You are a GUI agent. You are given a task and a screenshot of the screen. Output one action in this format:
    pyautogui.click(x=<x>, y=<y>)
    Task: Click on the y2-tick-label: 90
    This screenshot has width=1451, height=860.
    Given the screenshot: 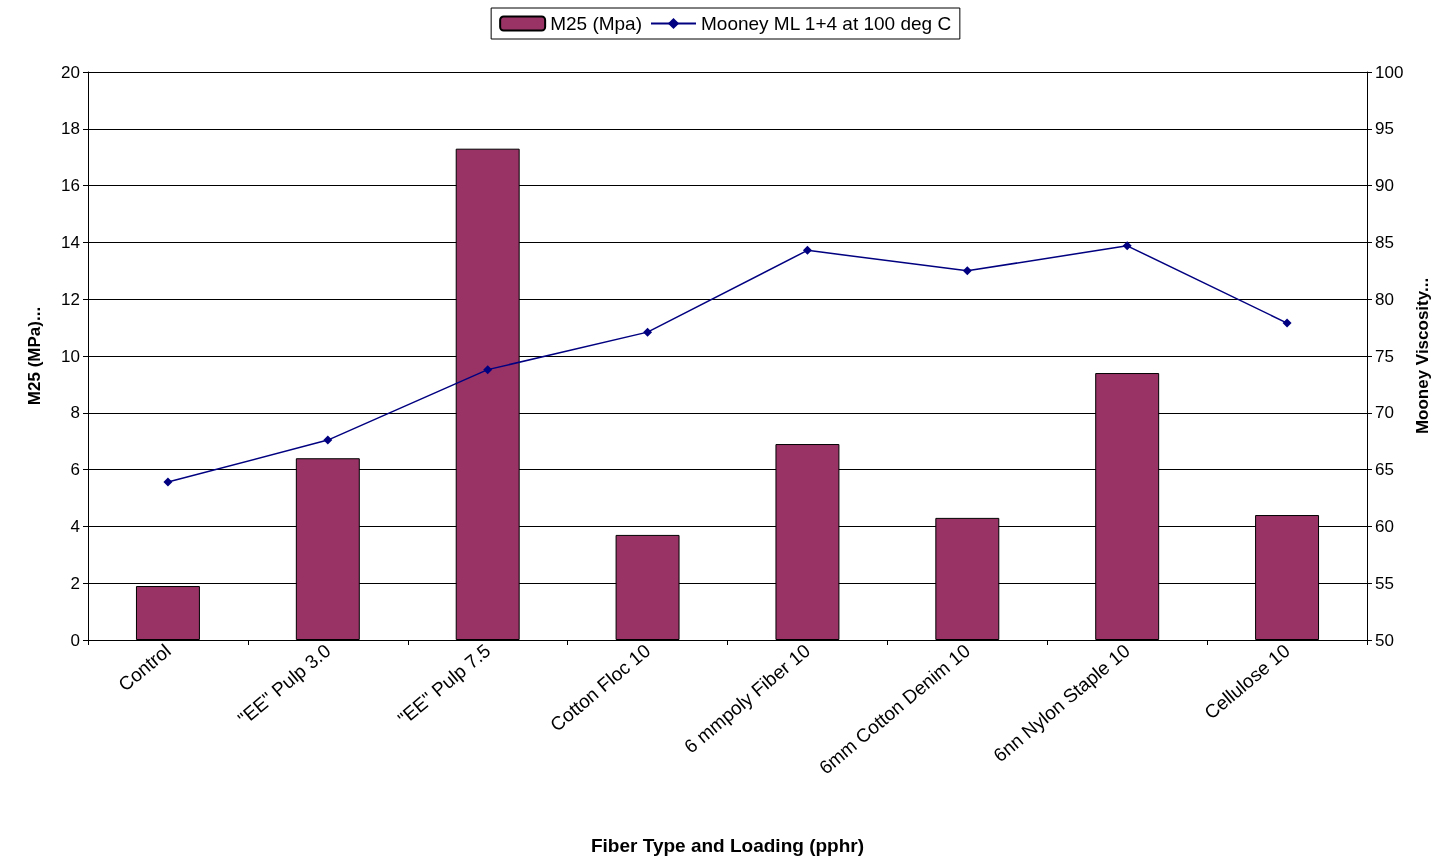 What is the action you would take?
    pyautogui.click(x=1384, y=186)
    